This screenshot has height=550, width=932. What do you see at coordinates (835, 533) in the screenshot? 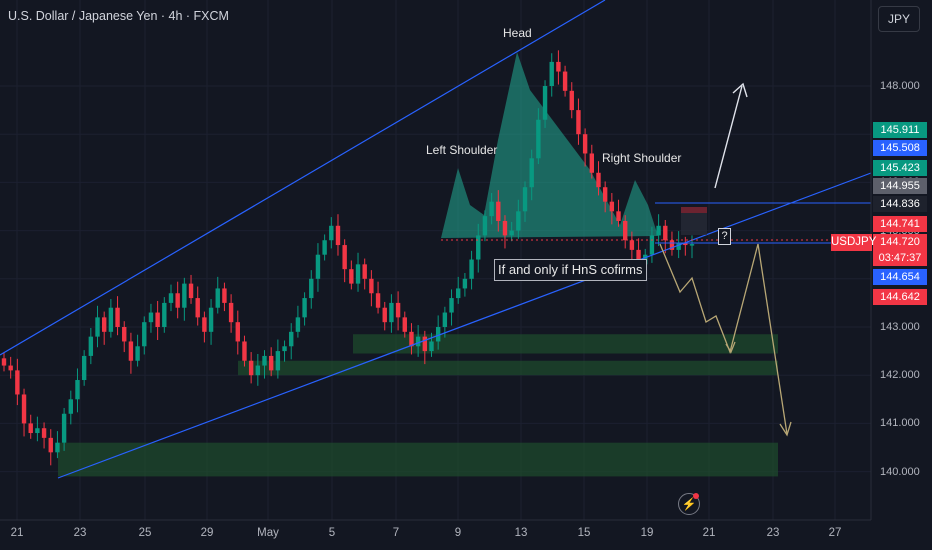
I see `x-tick-label: 27` at bounding box center [835, 533].